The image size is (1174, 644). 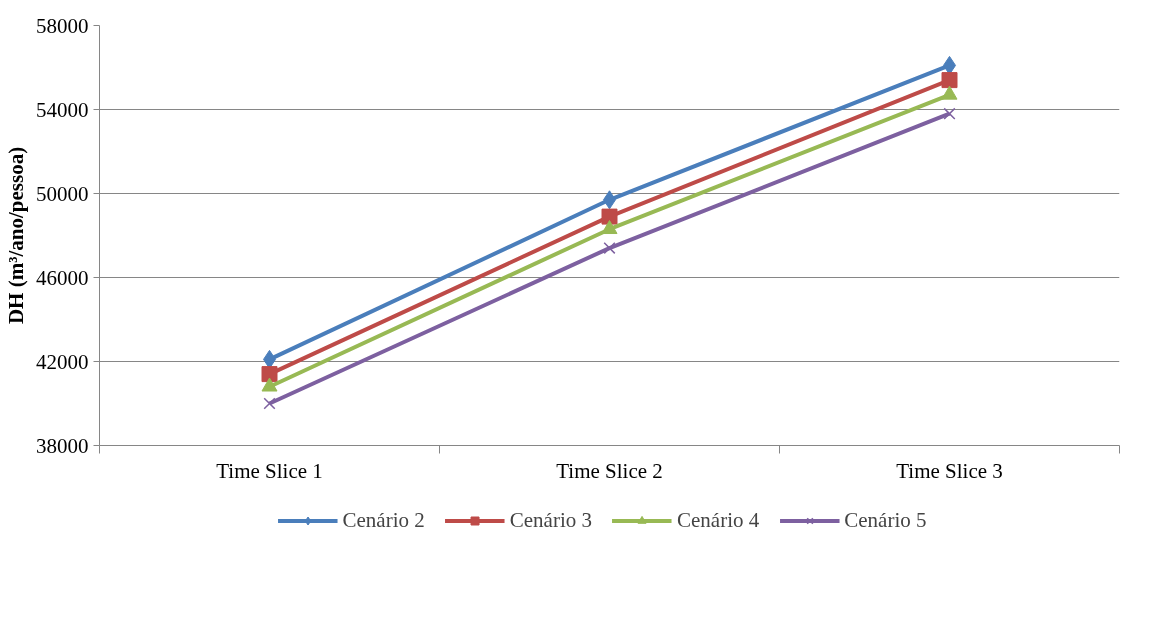 What do you see at coordinates (62, 445) in the screenshot?
I see `y-tick-label: 38000` at bounding box center [62, 445].